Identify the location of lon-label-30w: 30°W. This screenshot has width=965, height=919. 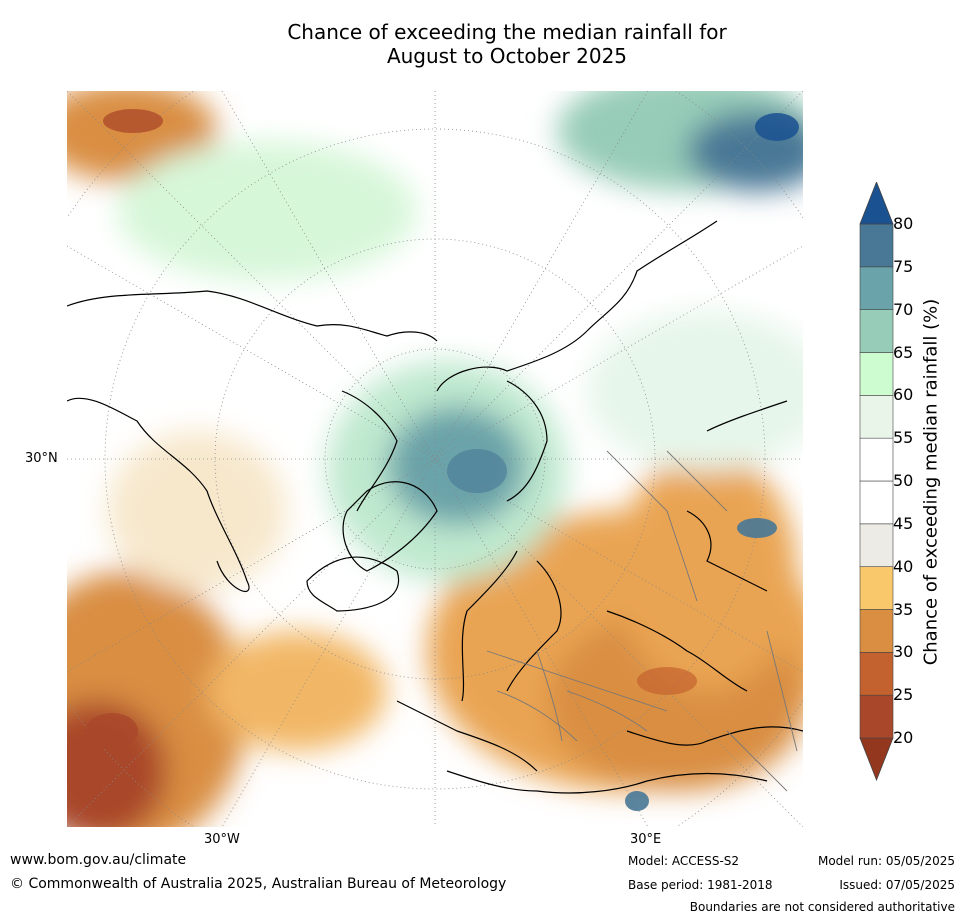
(222, 839).